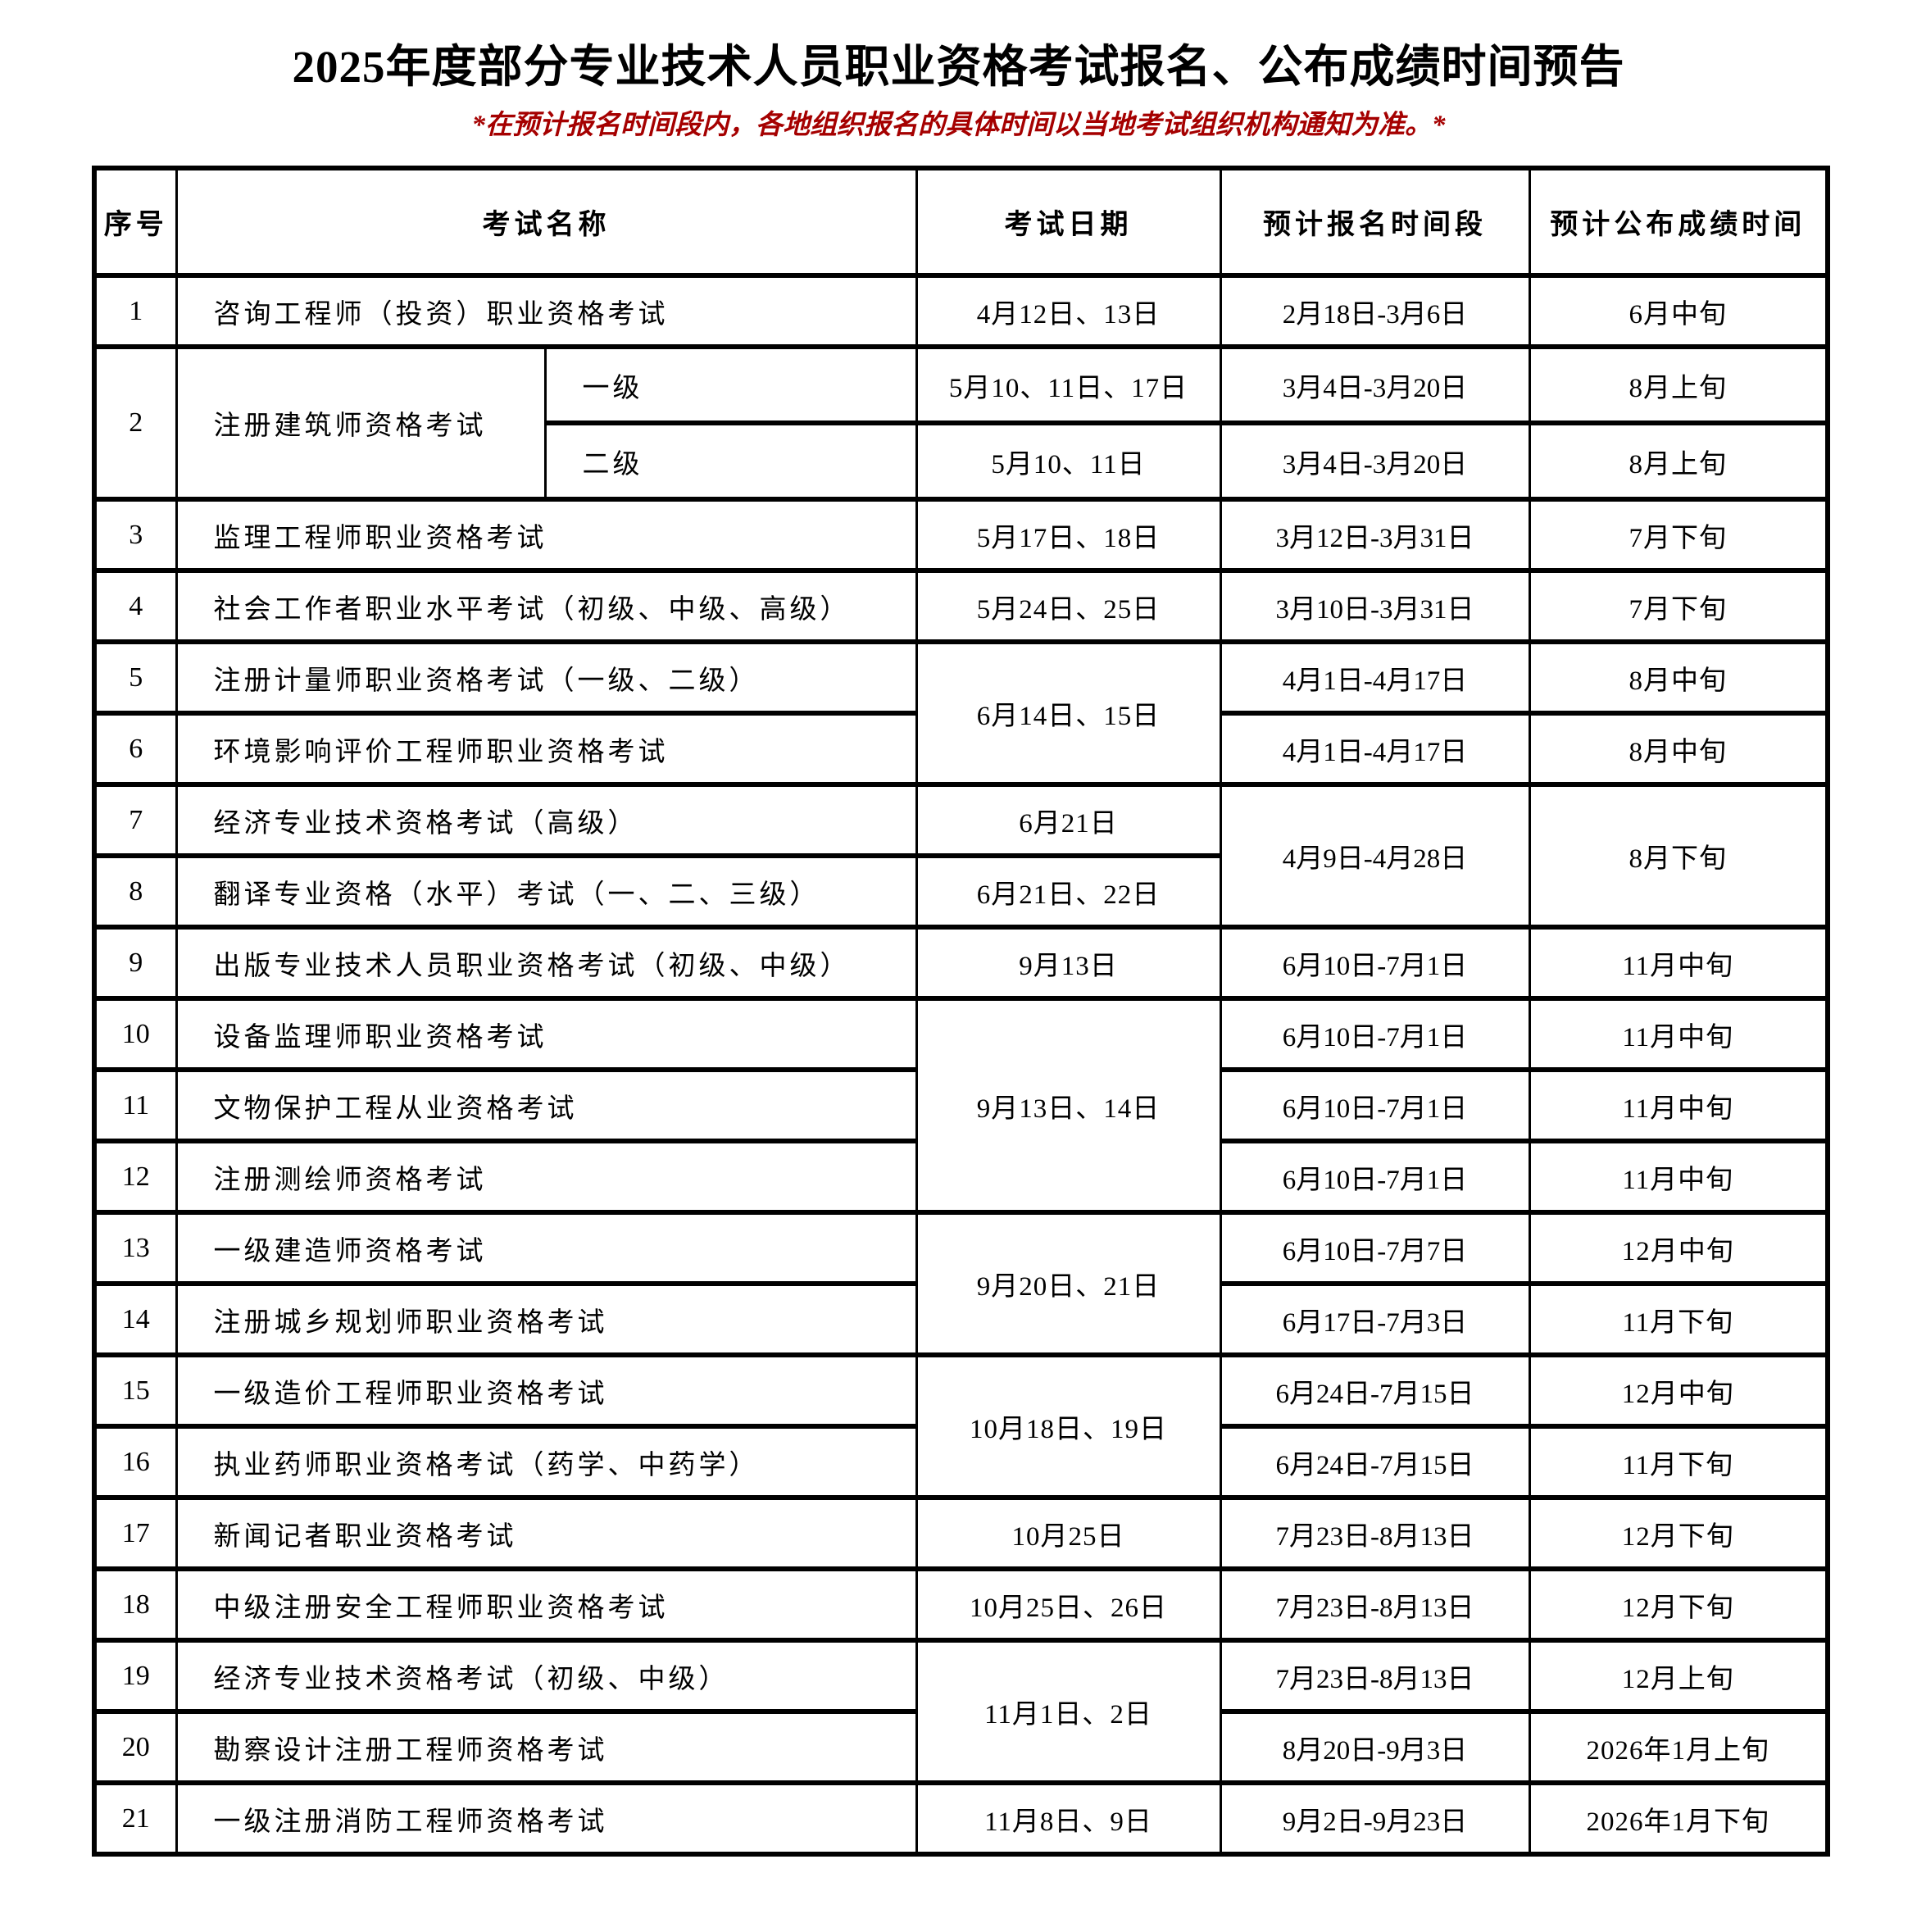 This screenshot has height=1932, width=1917. Describe the element at coordinates (135, 1248) in the screenshot. I see `cell-seq: 13` at that location.